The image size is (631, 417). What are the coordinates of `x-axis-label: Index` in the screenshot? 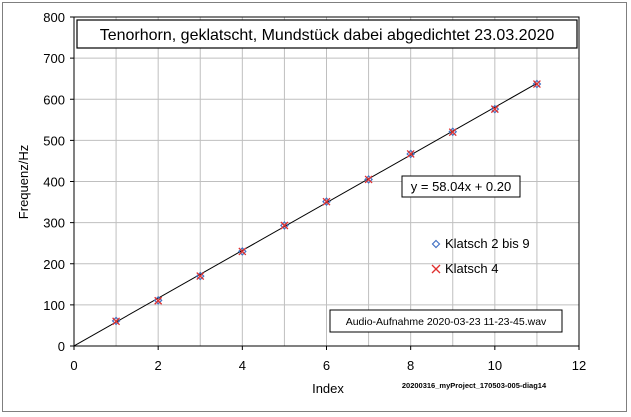 It's located at (328, 388).